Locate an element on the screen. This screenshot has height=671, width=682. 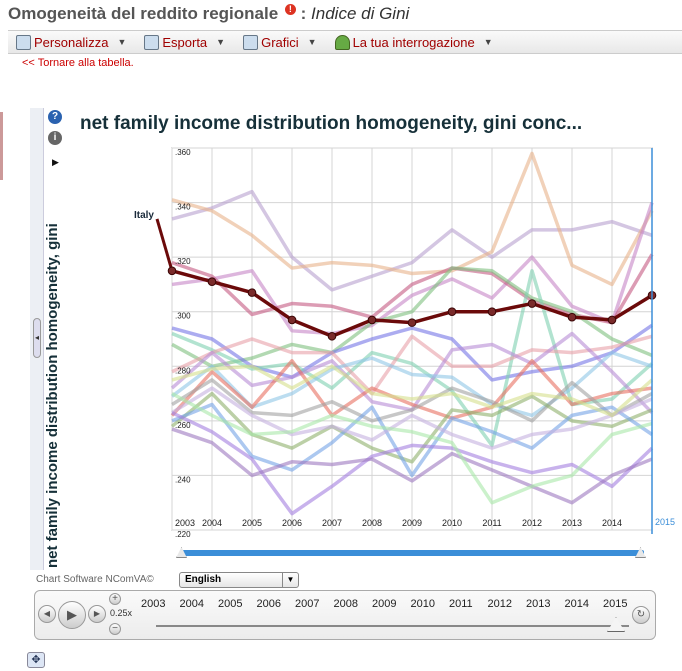
user-query-icon is located at coordinates (342, 42).